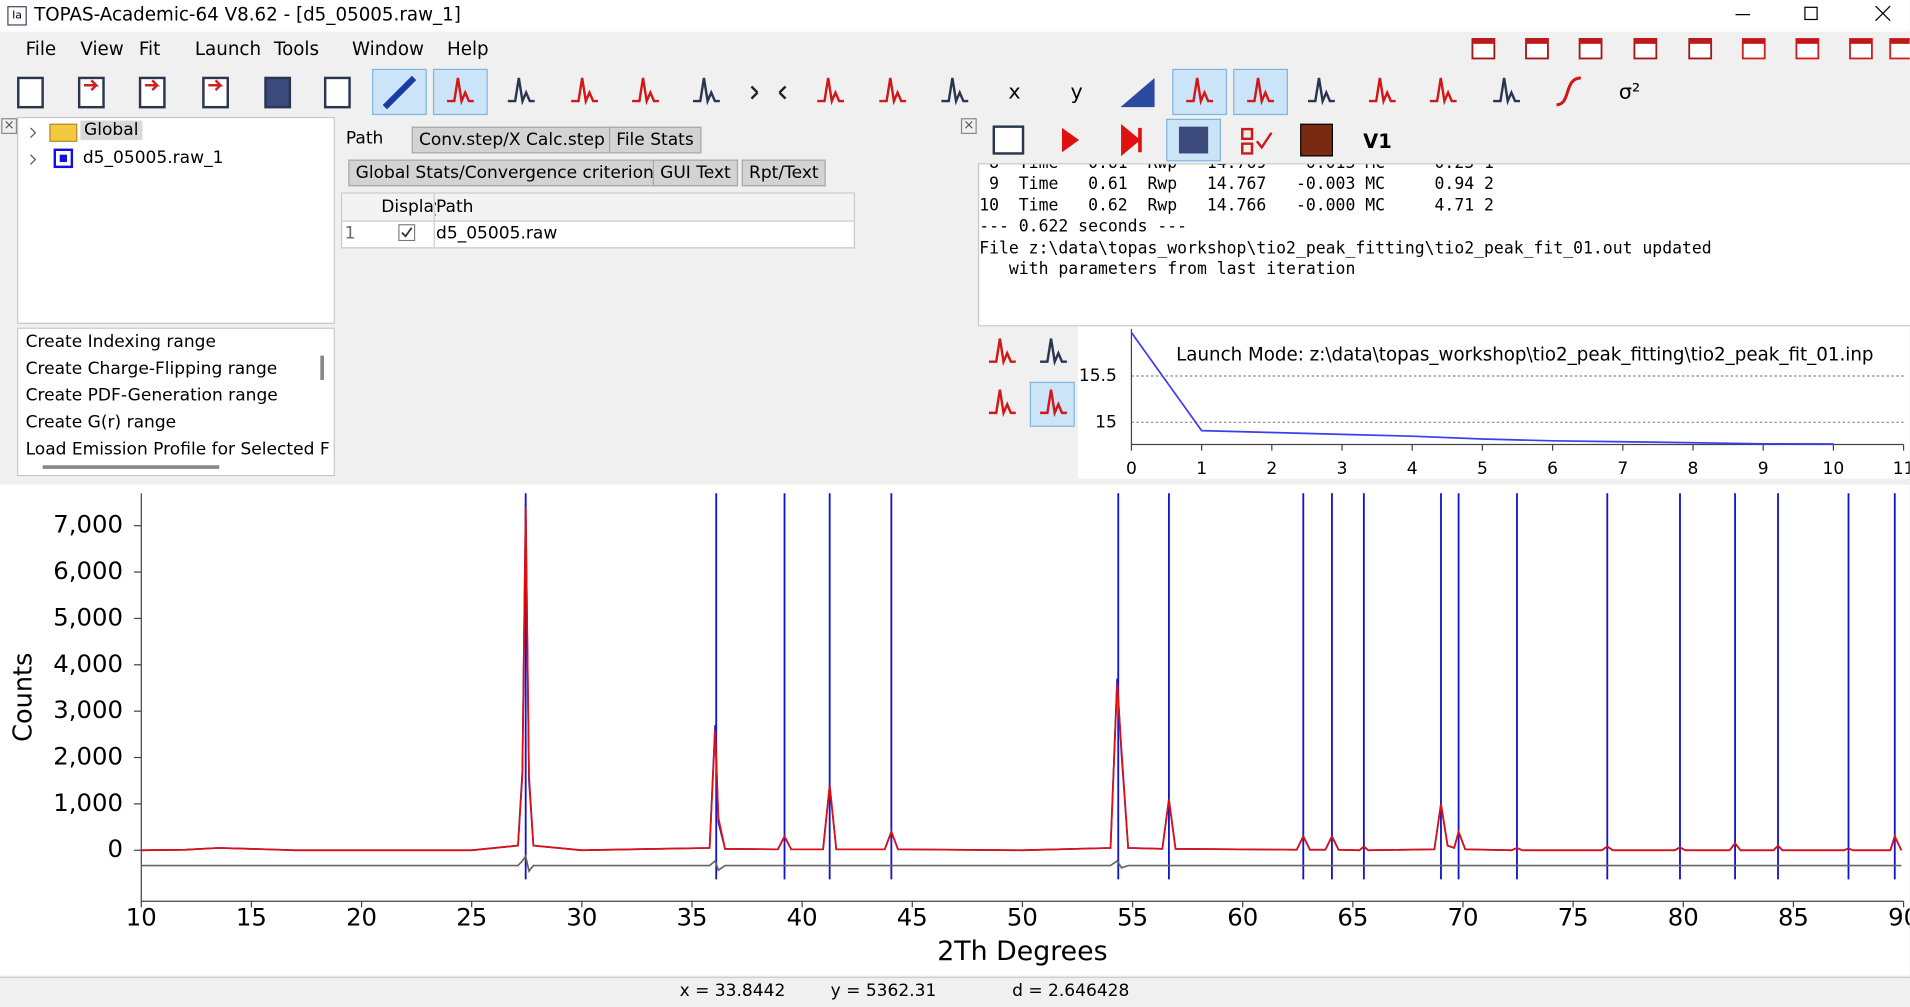 The height and width of the screenshot is (1007, 1910). I want to click on checkbox, so click(407, 233).